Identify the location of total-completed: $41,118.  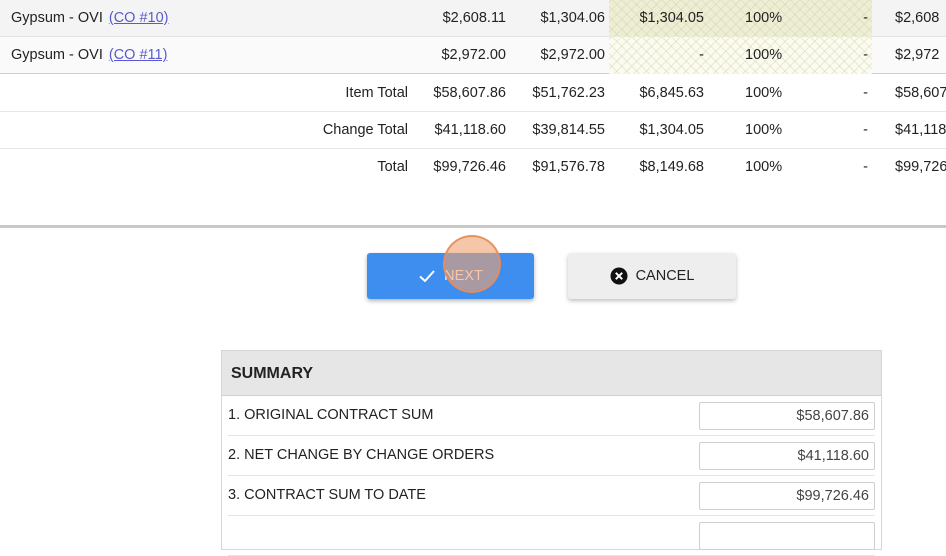
(920, 130).